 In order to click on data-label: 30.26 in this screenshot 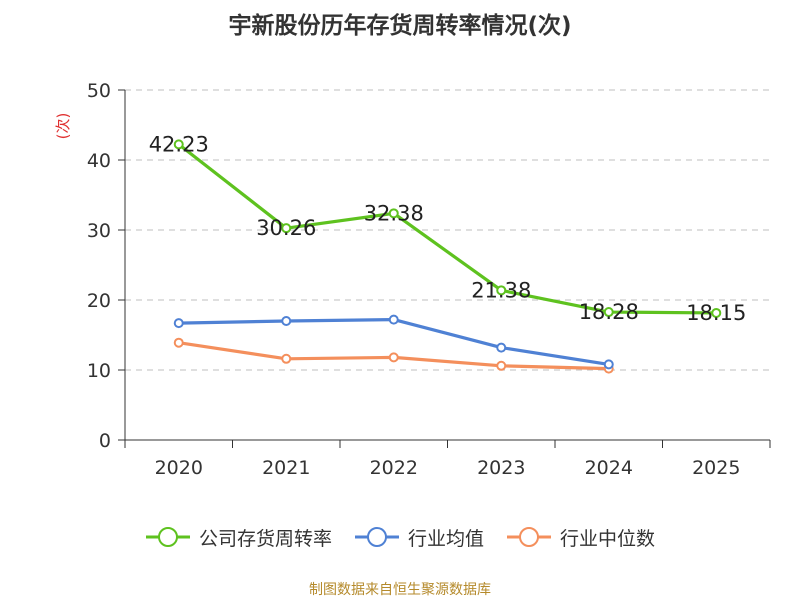, I will do `click(286, 228)`.